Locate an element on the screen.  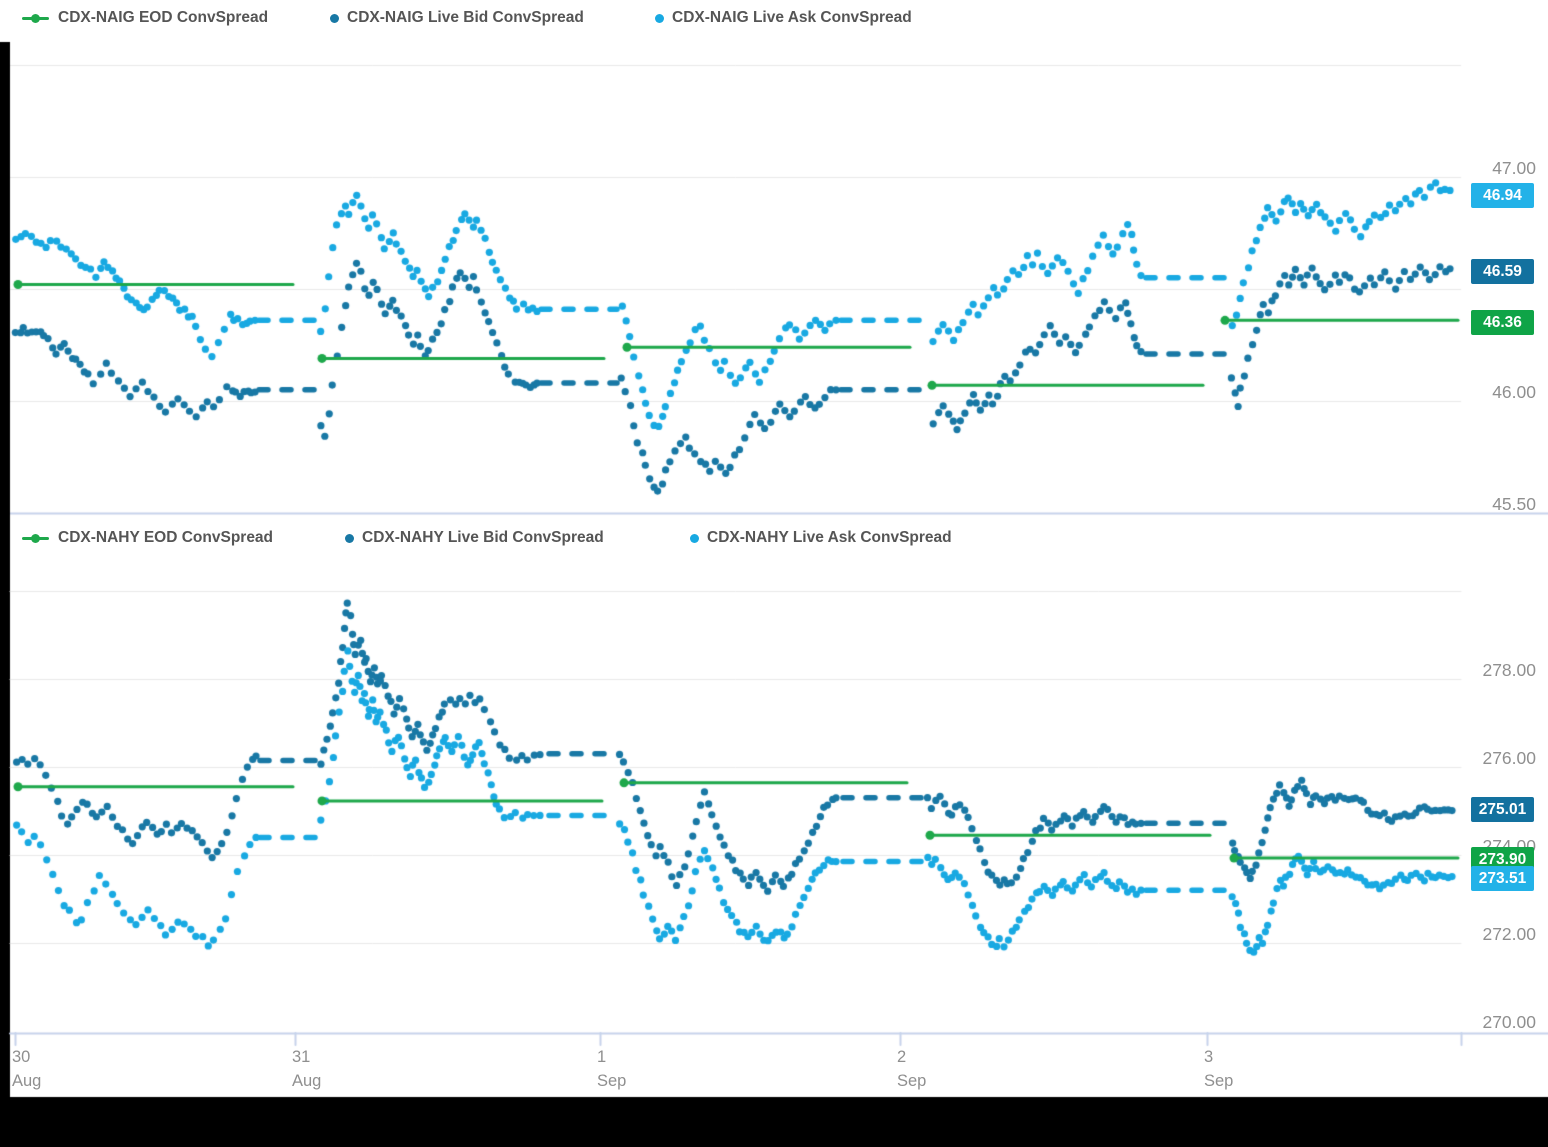
legend-item-naig-bid: CDX-NAIG Live Bid ConvSpread is located at coordinates (457, 18).